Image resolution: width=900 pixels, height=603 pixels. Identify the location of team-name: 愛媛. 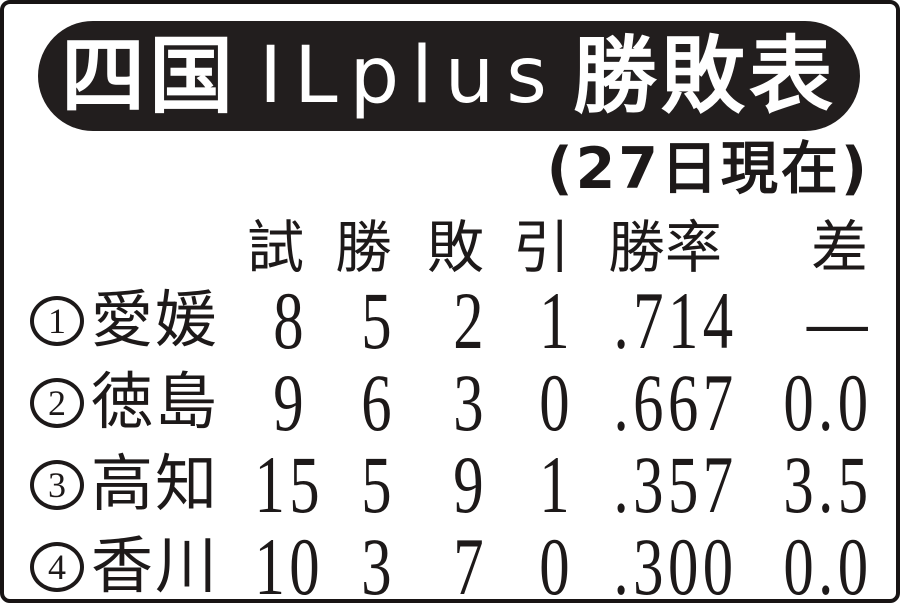
(155, 321).